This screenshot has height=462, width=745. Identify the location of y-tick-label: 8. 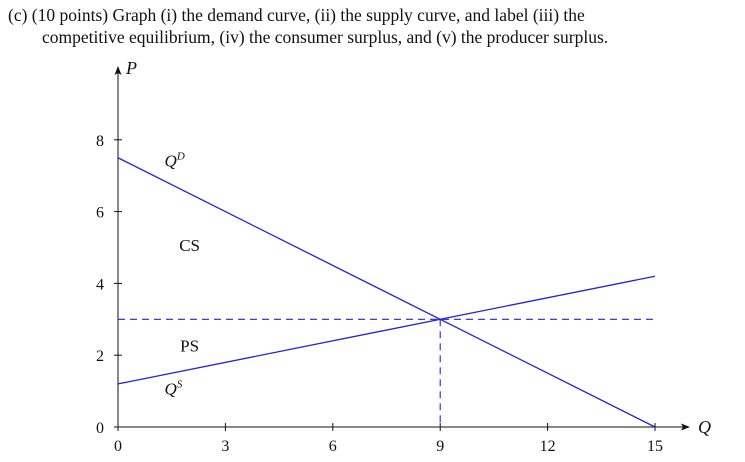
(100, 141).